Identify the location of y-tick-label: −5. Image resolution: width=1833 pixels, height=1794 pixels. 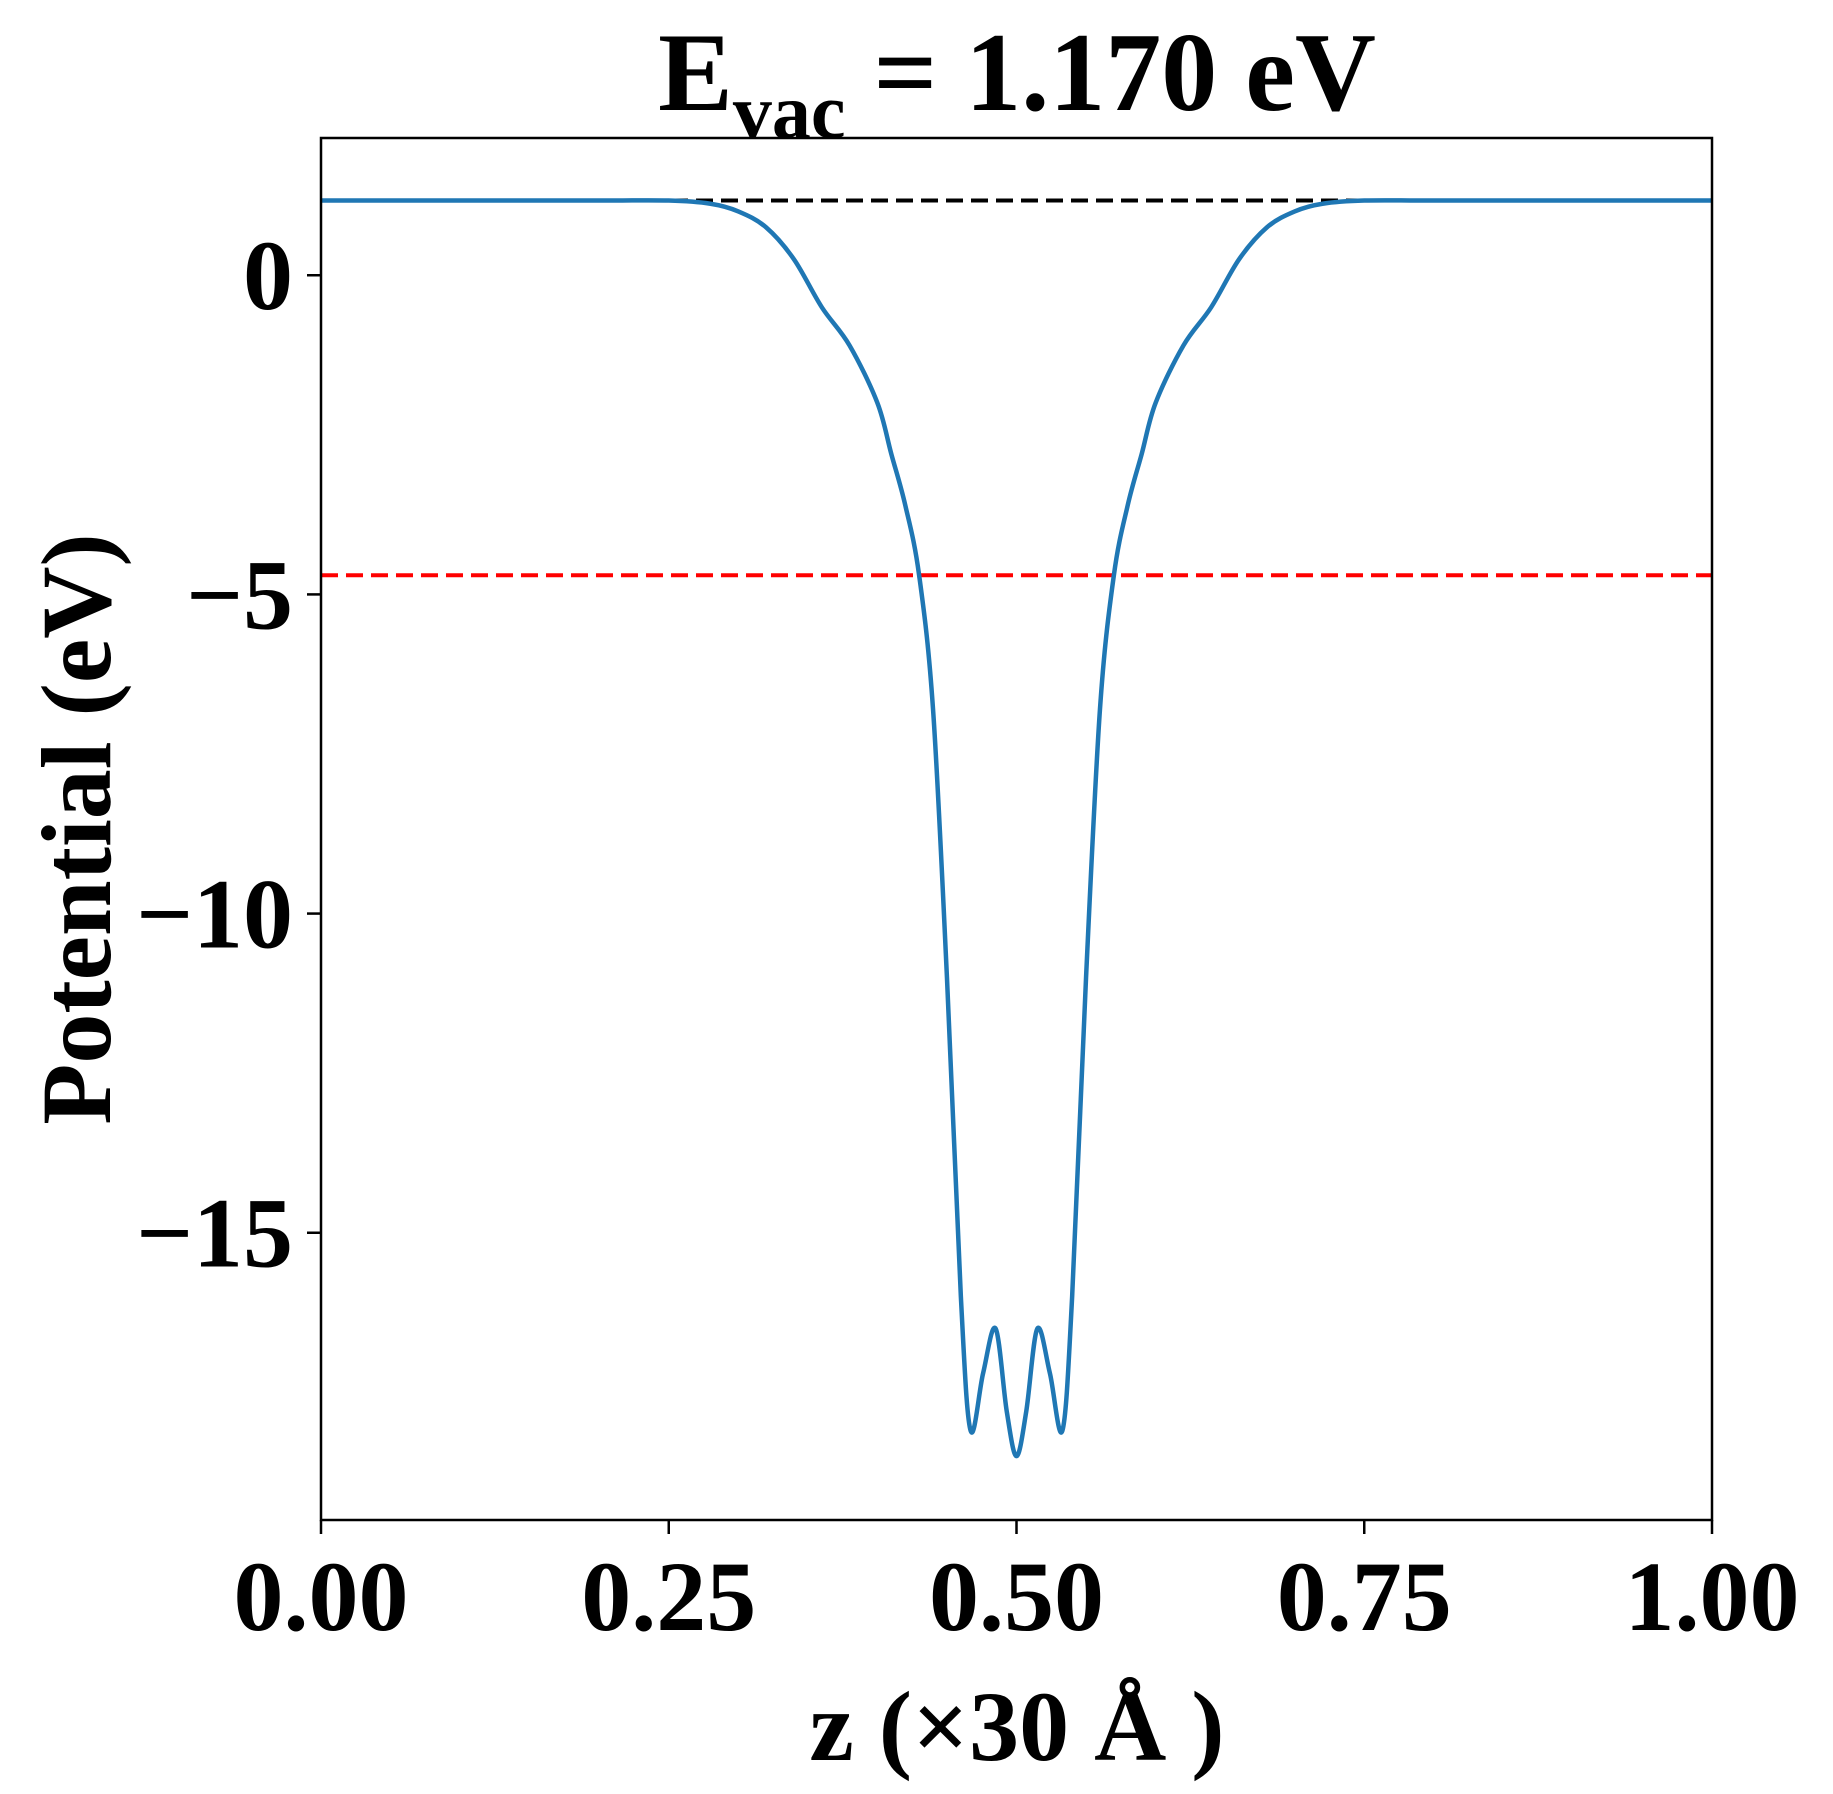
(239, 594).